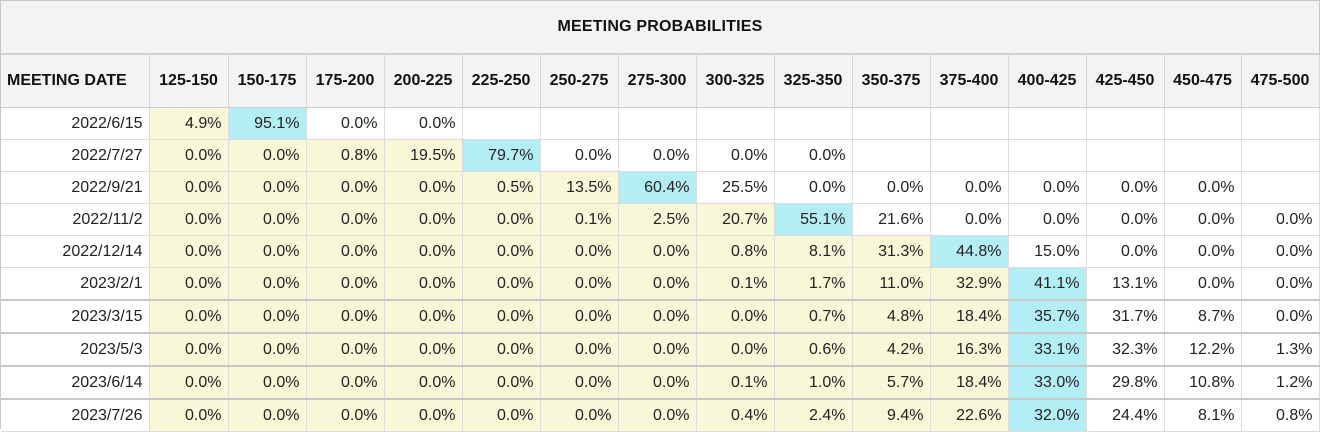  What do you see at coordinates (735, 81) in the screenshot?
I see `column-header-300-325: 300-325` at bounding box center [735, 81].